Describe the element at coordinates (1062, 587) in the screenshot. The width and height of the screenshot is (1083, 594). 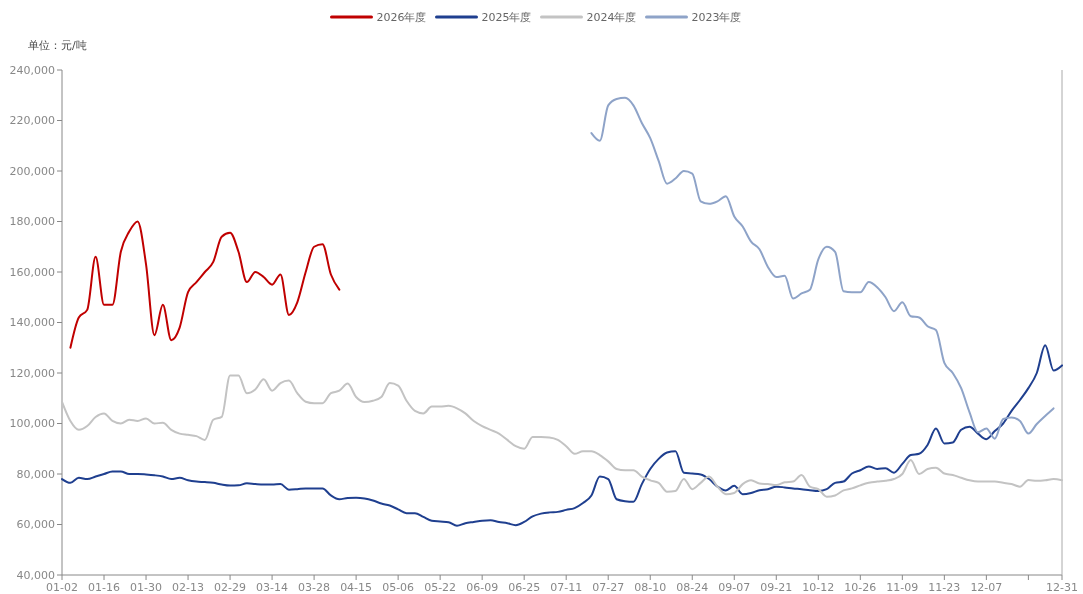
I see `x-tick-label: 12-31` at that location.